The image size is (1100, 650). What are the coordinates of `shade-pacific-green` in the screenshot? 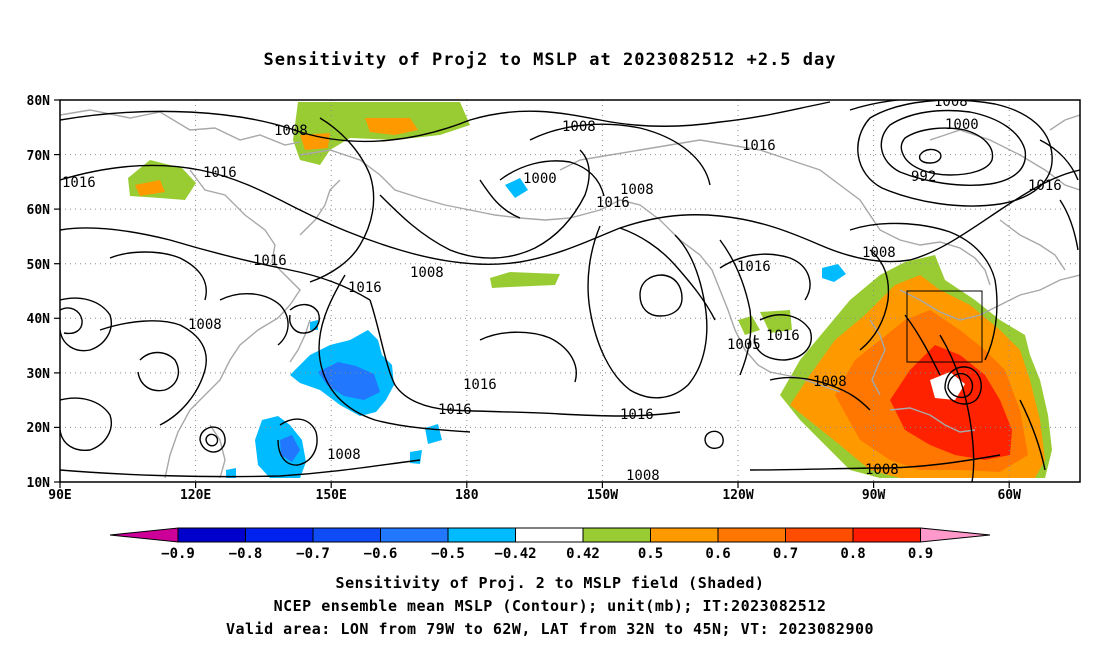 It's located at (525, 280).